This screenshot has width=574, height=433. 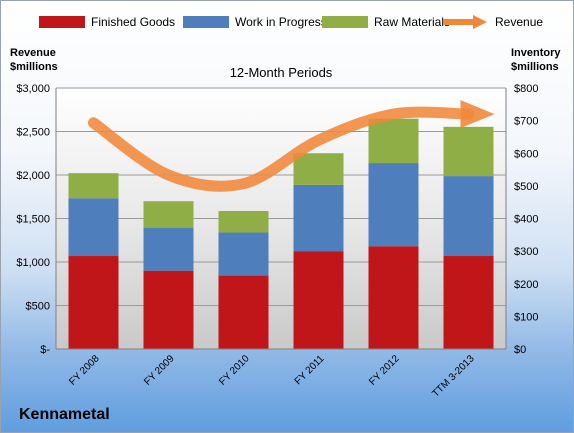 I want to click on right-axis-title: Inventory $millions, so click(x=536, y=60).